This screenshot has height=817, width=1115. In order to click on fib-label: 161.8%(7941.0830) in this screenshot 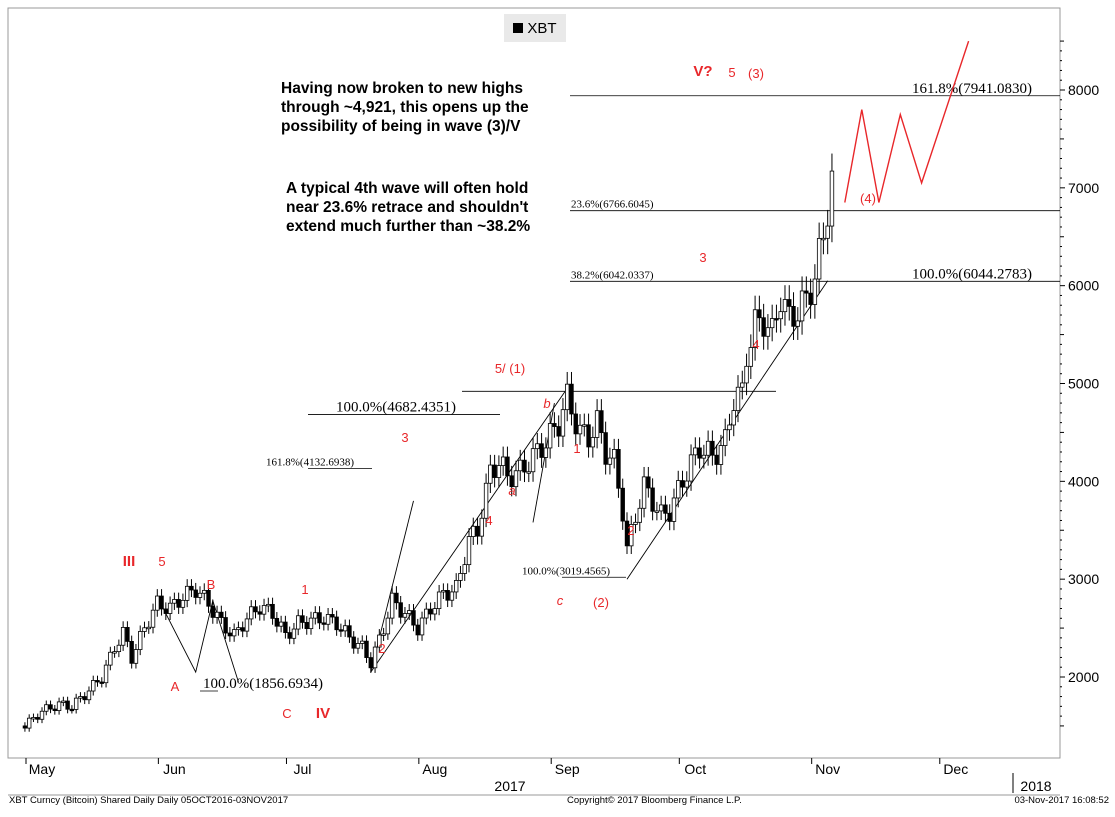, I will do `click(972, 89)`.